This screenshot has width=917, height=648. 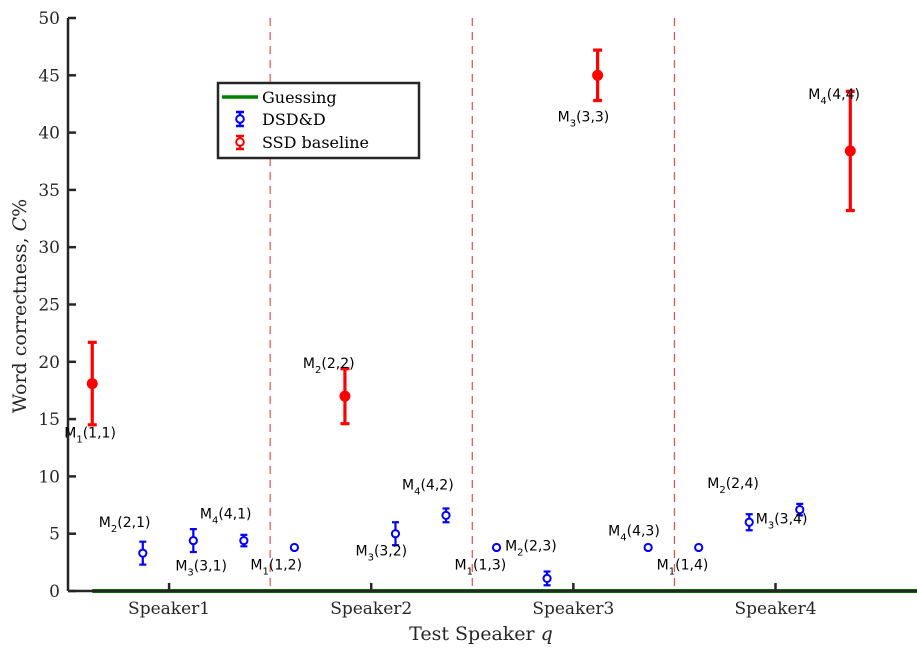 I want to click on point-23-marker, so click(x=547, y=578).